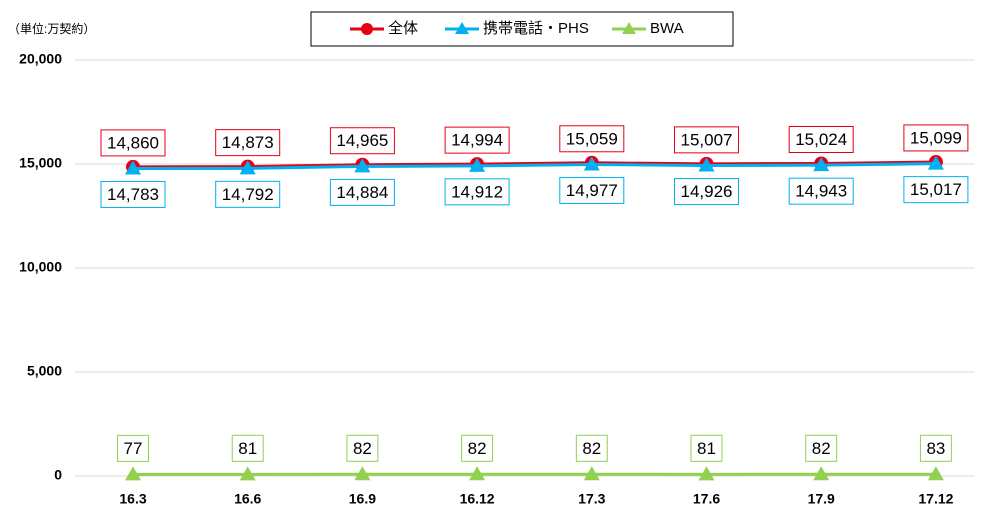 This screenshot has width=986, height=512. I want to click on y-tick-label: 0, so click(58, 475).